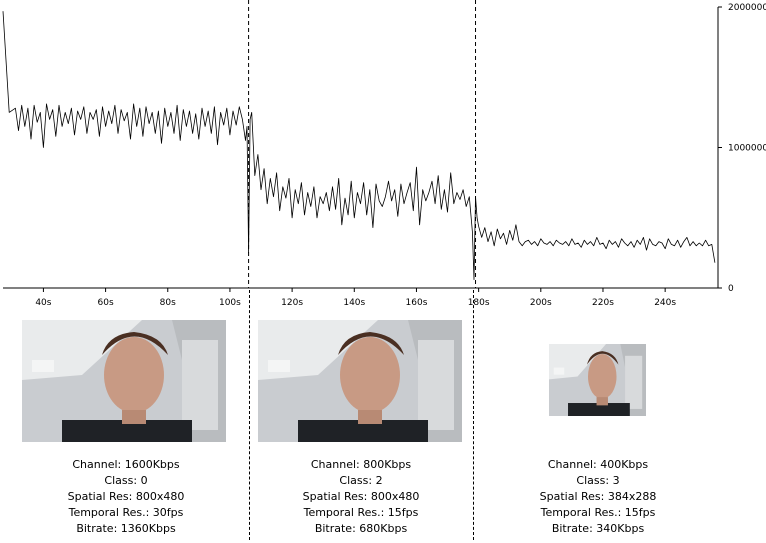  Describe the element at coordinates (168, 303) in the screenshot. I see `x-tick-label: 80s` at that location.